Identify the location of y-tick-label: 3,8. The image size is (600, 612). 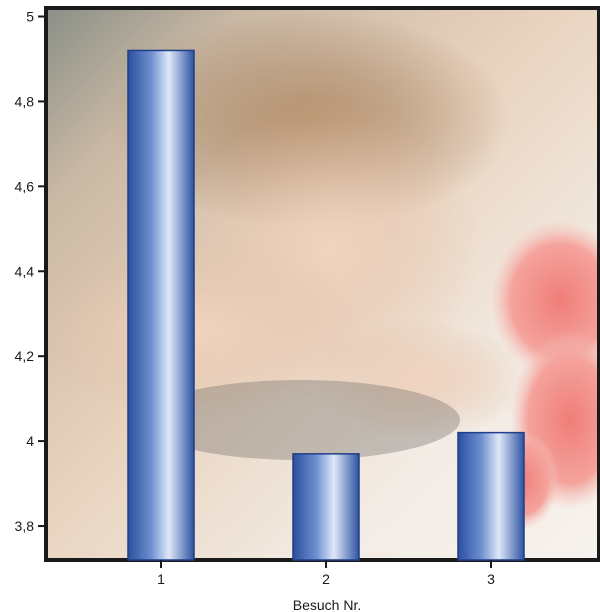
(25, 526).